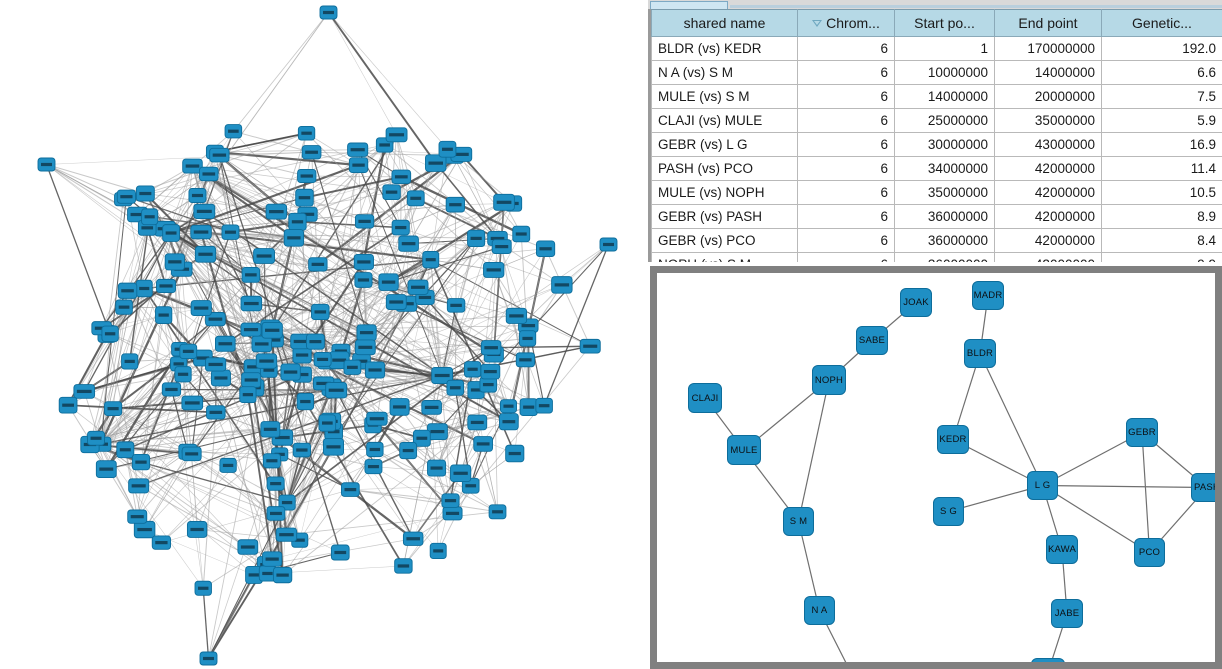  Describe the element at coordinates (1048, 96) in the screenshot. I see `table-cell-end_point: 20000000` at that location.